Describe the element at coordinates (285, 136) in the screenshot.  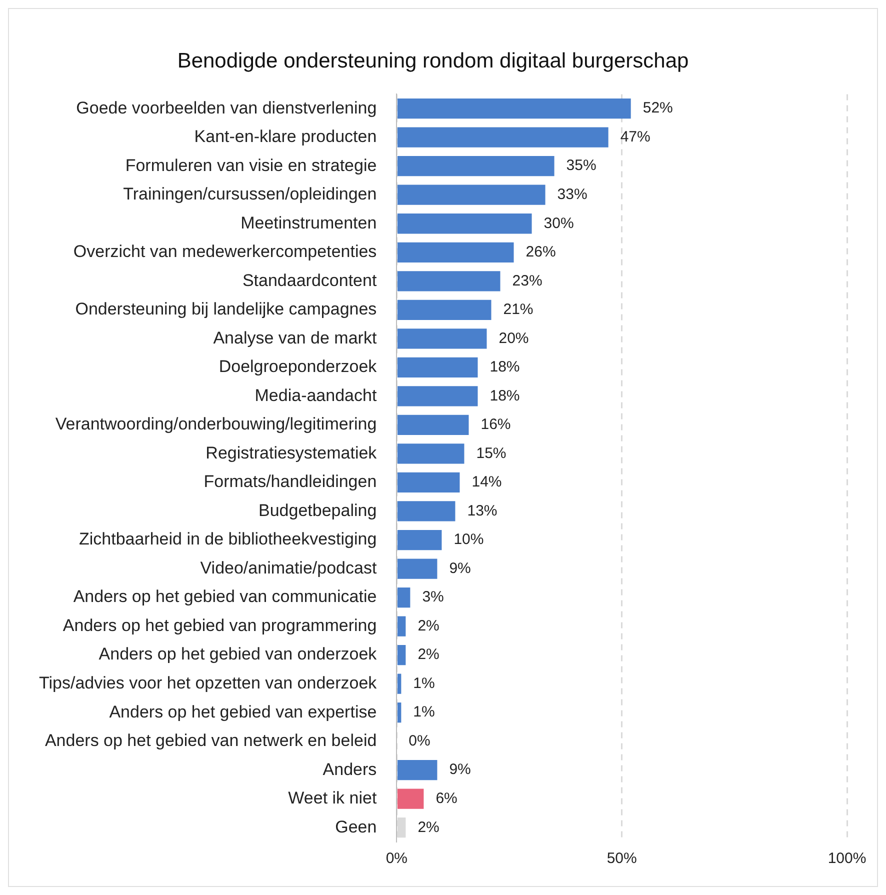
I see `y-tick-label: Kant-en-klare producten` at that location.